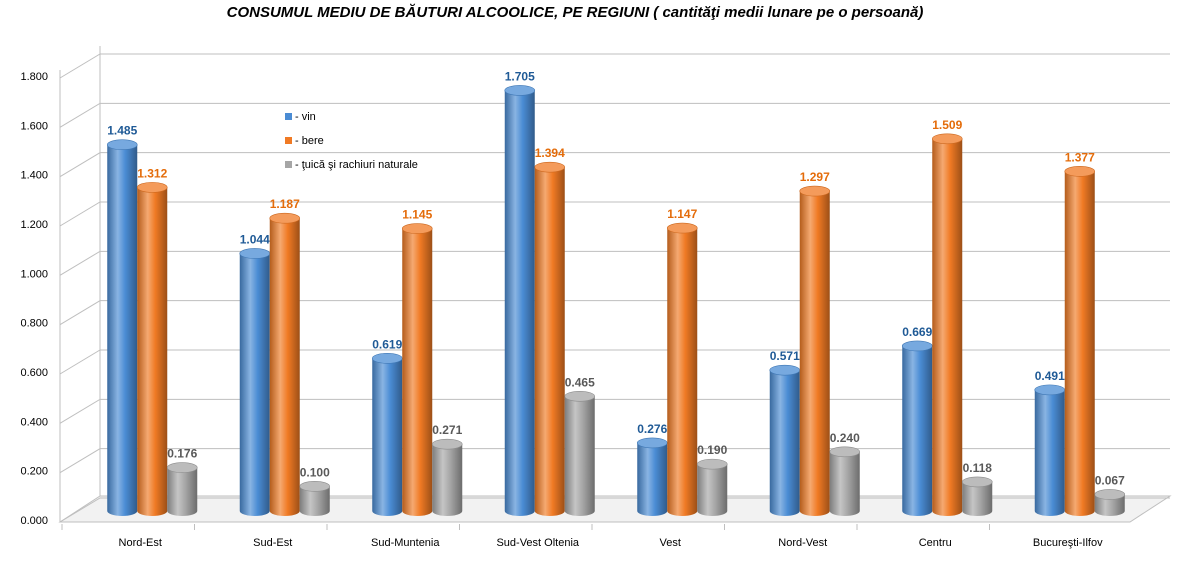  What do you see at coordinates (845, 438) in the screenshot?
I see `data-label: 0.240` at bounding box center [845, 438].